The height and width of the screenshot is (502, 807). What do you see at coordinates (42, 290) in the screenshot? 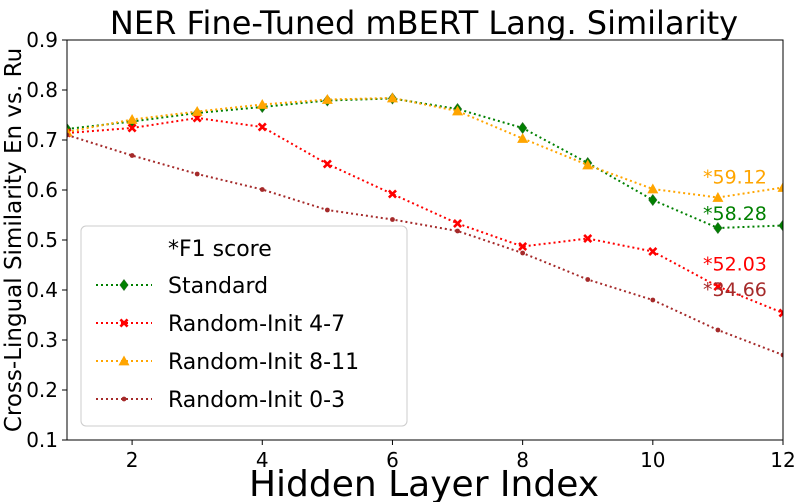
I see `y-tick-label: 0.4` at bounding box center [42, 290].